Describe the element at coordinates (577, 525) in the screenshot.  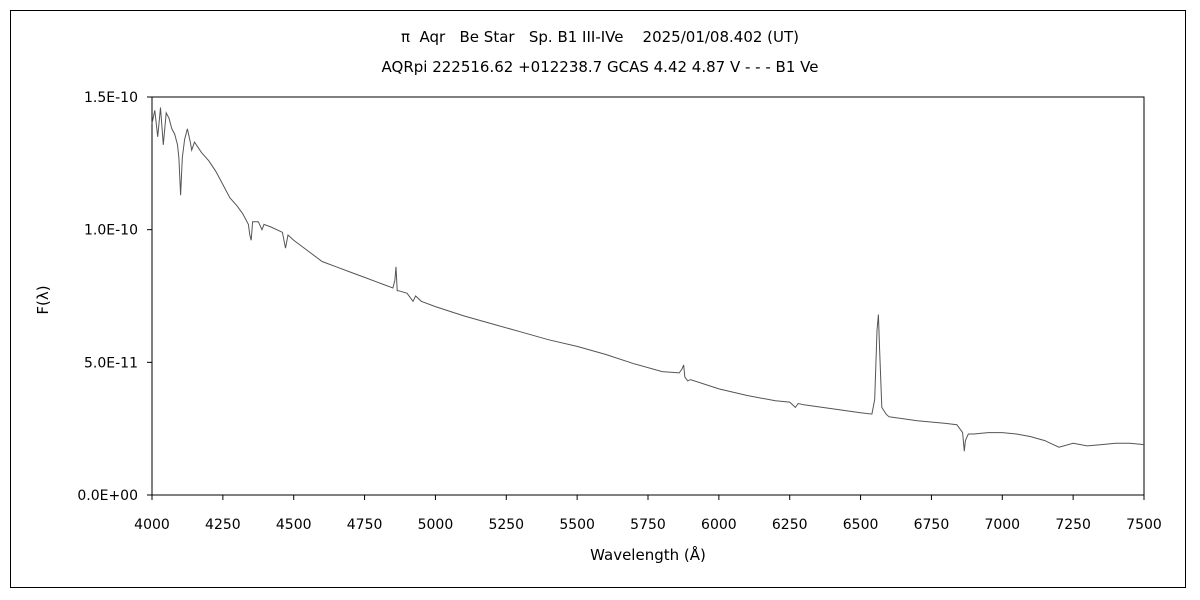
I see `x-tick-label: 5500` at that location.